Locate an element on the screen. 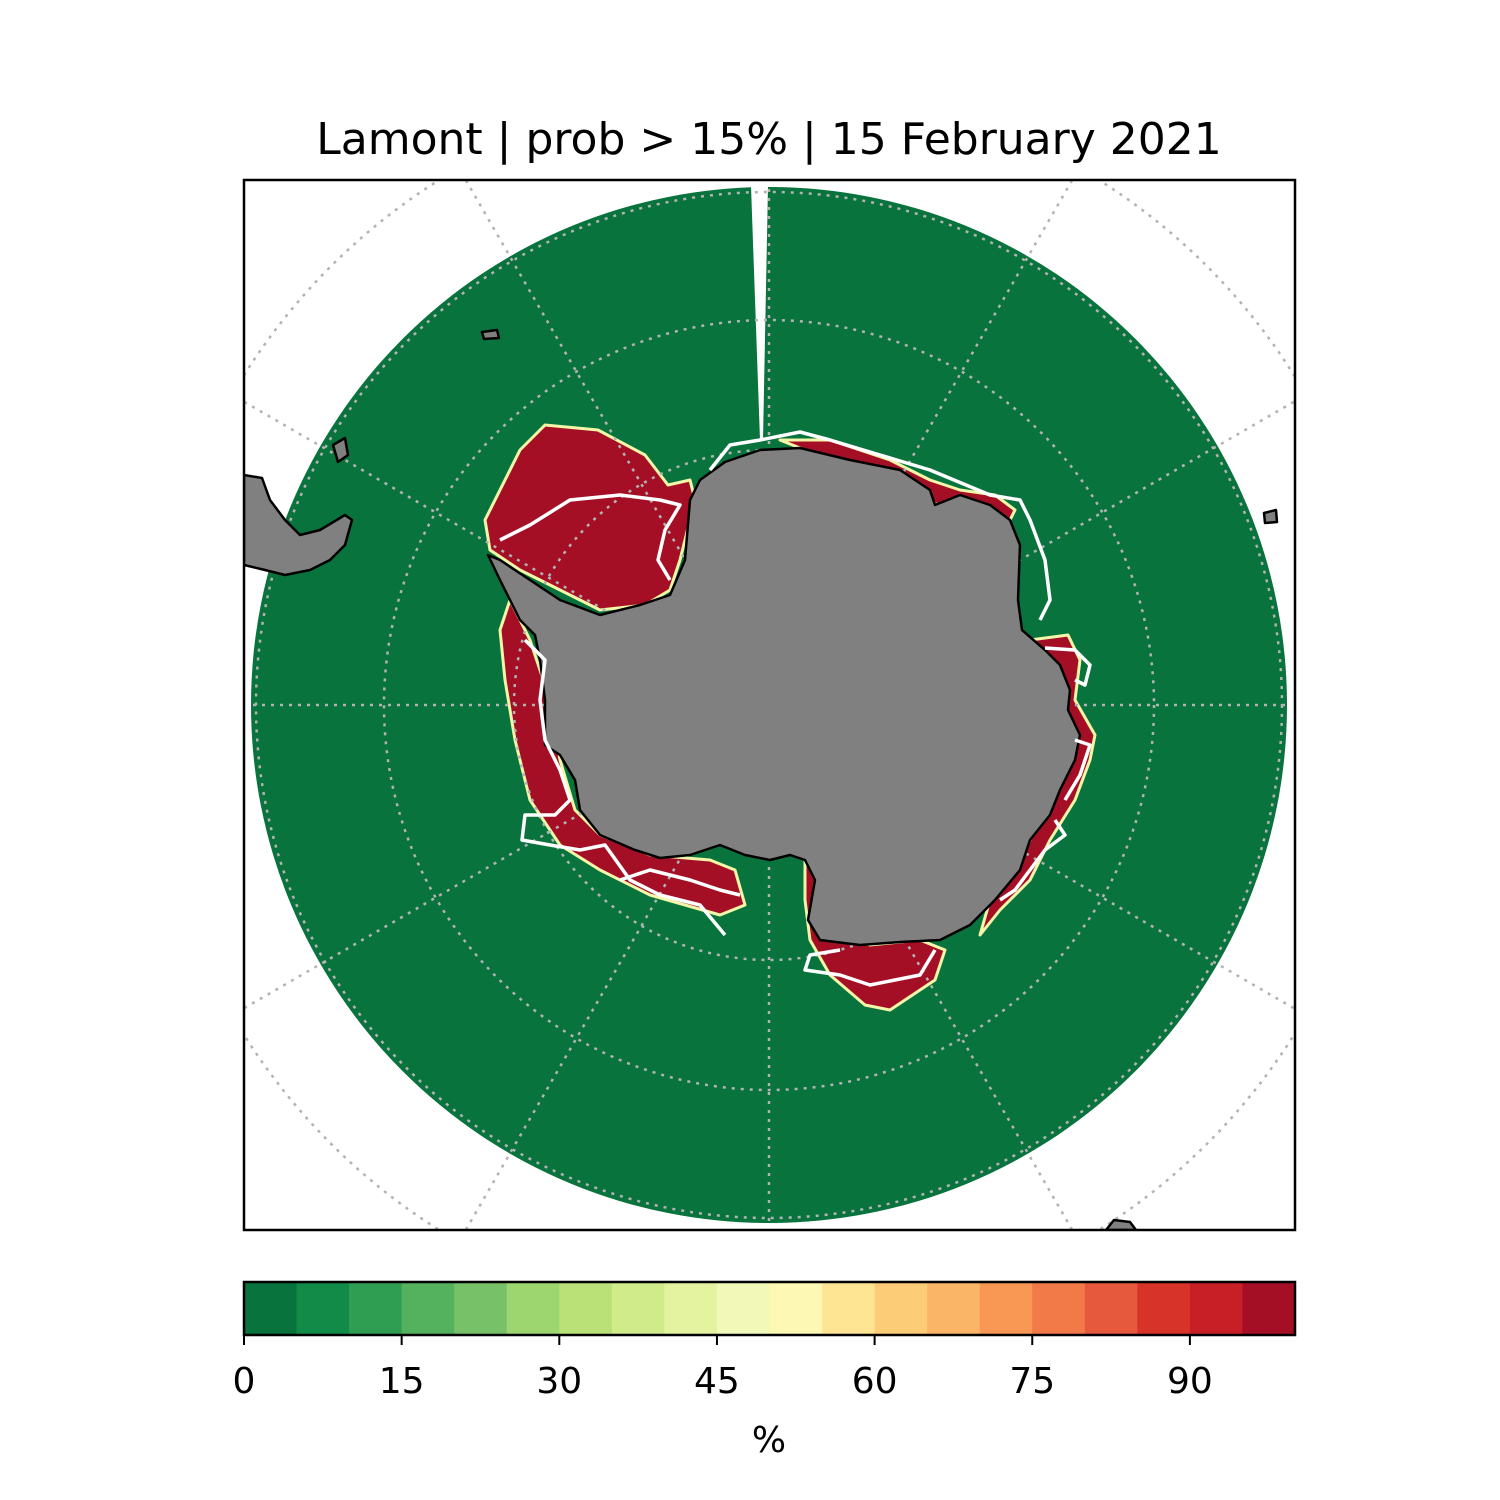  colorbar-tick-label: 60 is located at coordinates (875, 1381).